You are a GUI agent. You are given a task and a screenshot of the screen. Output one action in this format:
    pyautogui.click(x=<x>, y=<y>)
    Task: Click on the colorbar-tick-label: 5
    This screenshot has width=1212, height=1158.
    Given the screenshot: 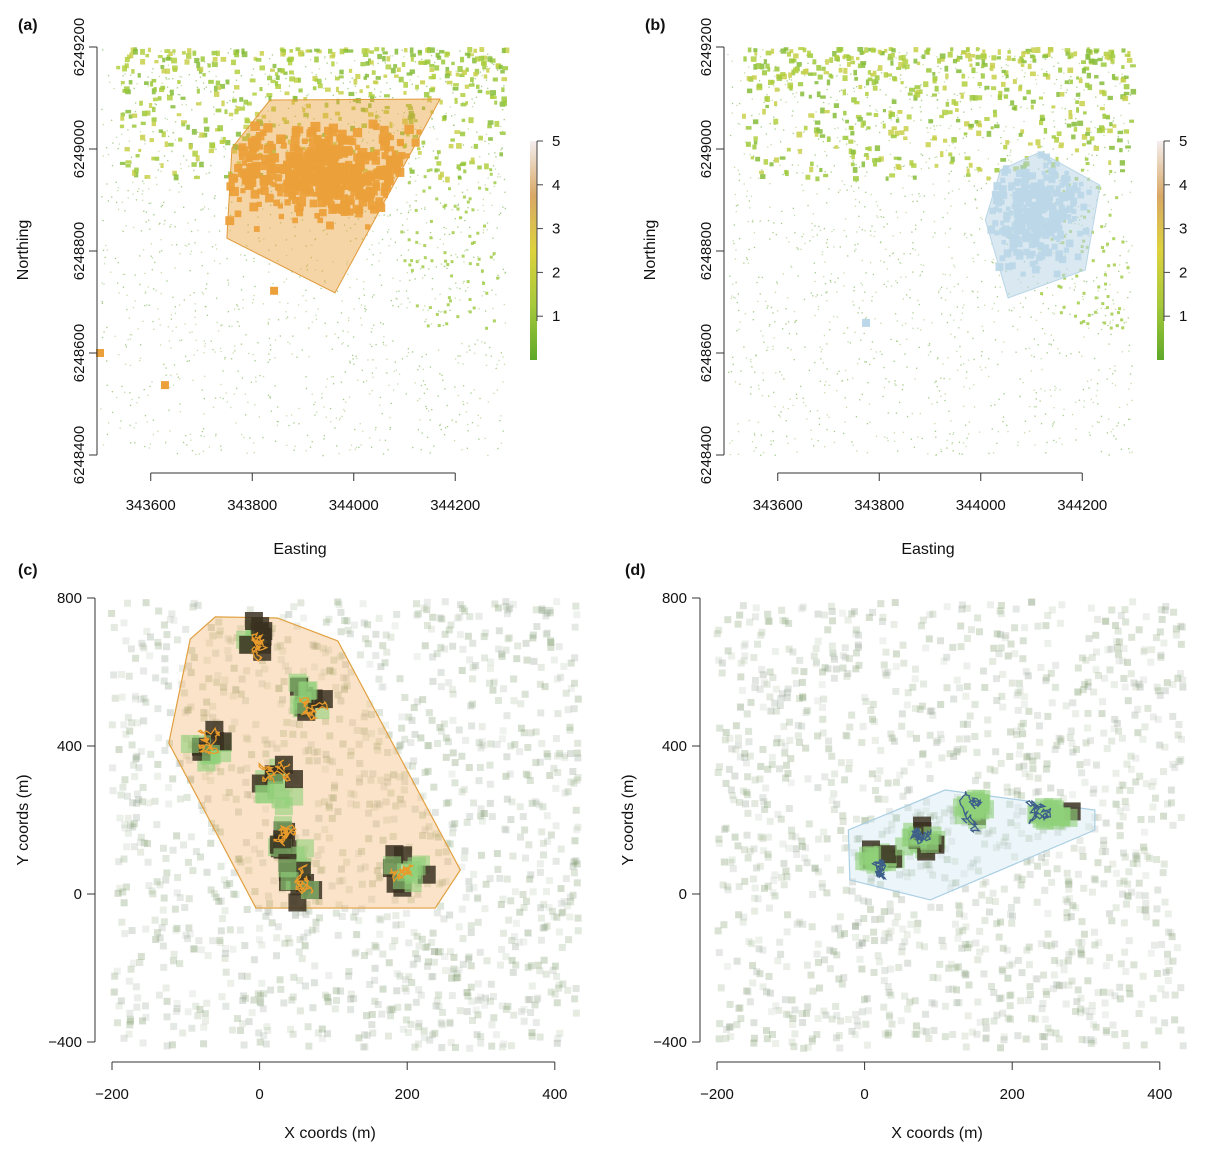 What is the action you would take?
    pyautogui.click(x=1183, y=141)
    